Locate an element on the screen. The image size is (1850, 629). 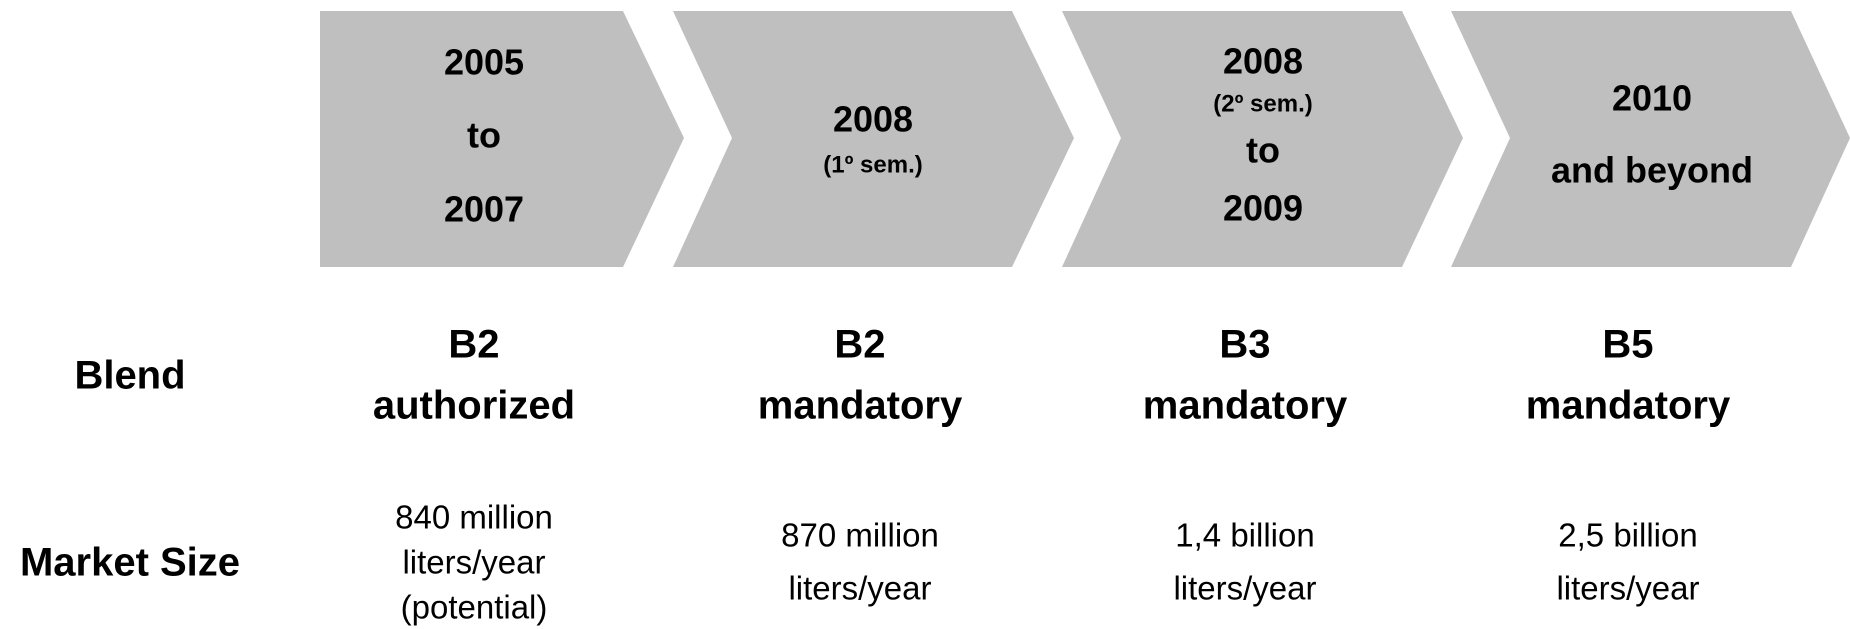
period-line: (2º sem.) is located at coordinates (1262, 103).